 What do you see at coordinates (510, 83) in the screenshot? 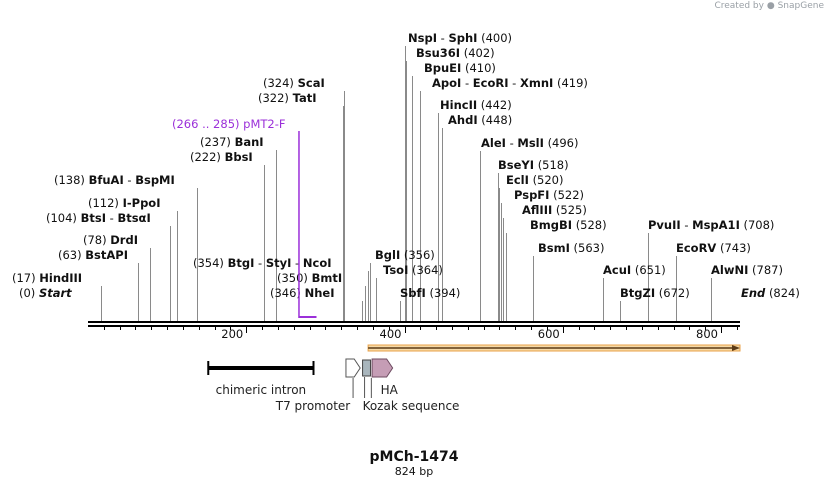
I see `site-label-apoi: ApoI - EcoRI - XmnI (419)` at bounding box center [510, 83].